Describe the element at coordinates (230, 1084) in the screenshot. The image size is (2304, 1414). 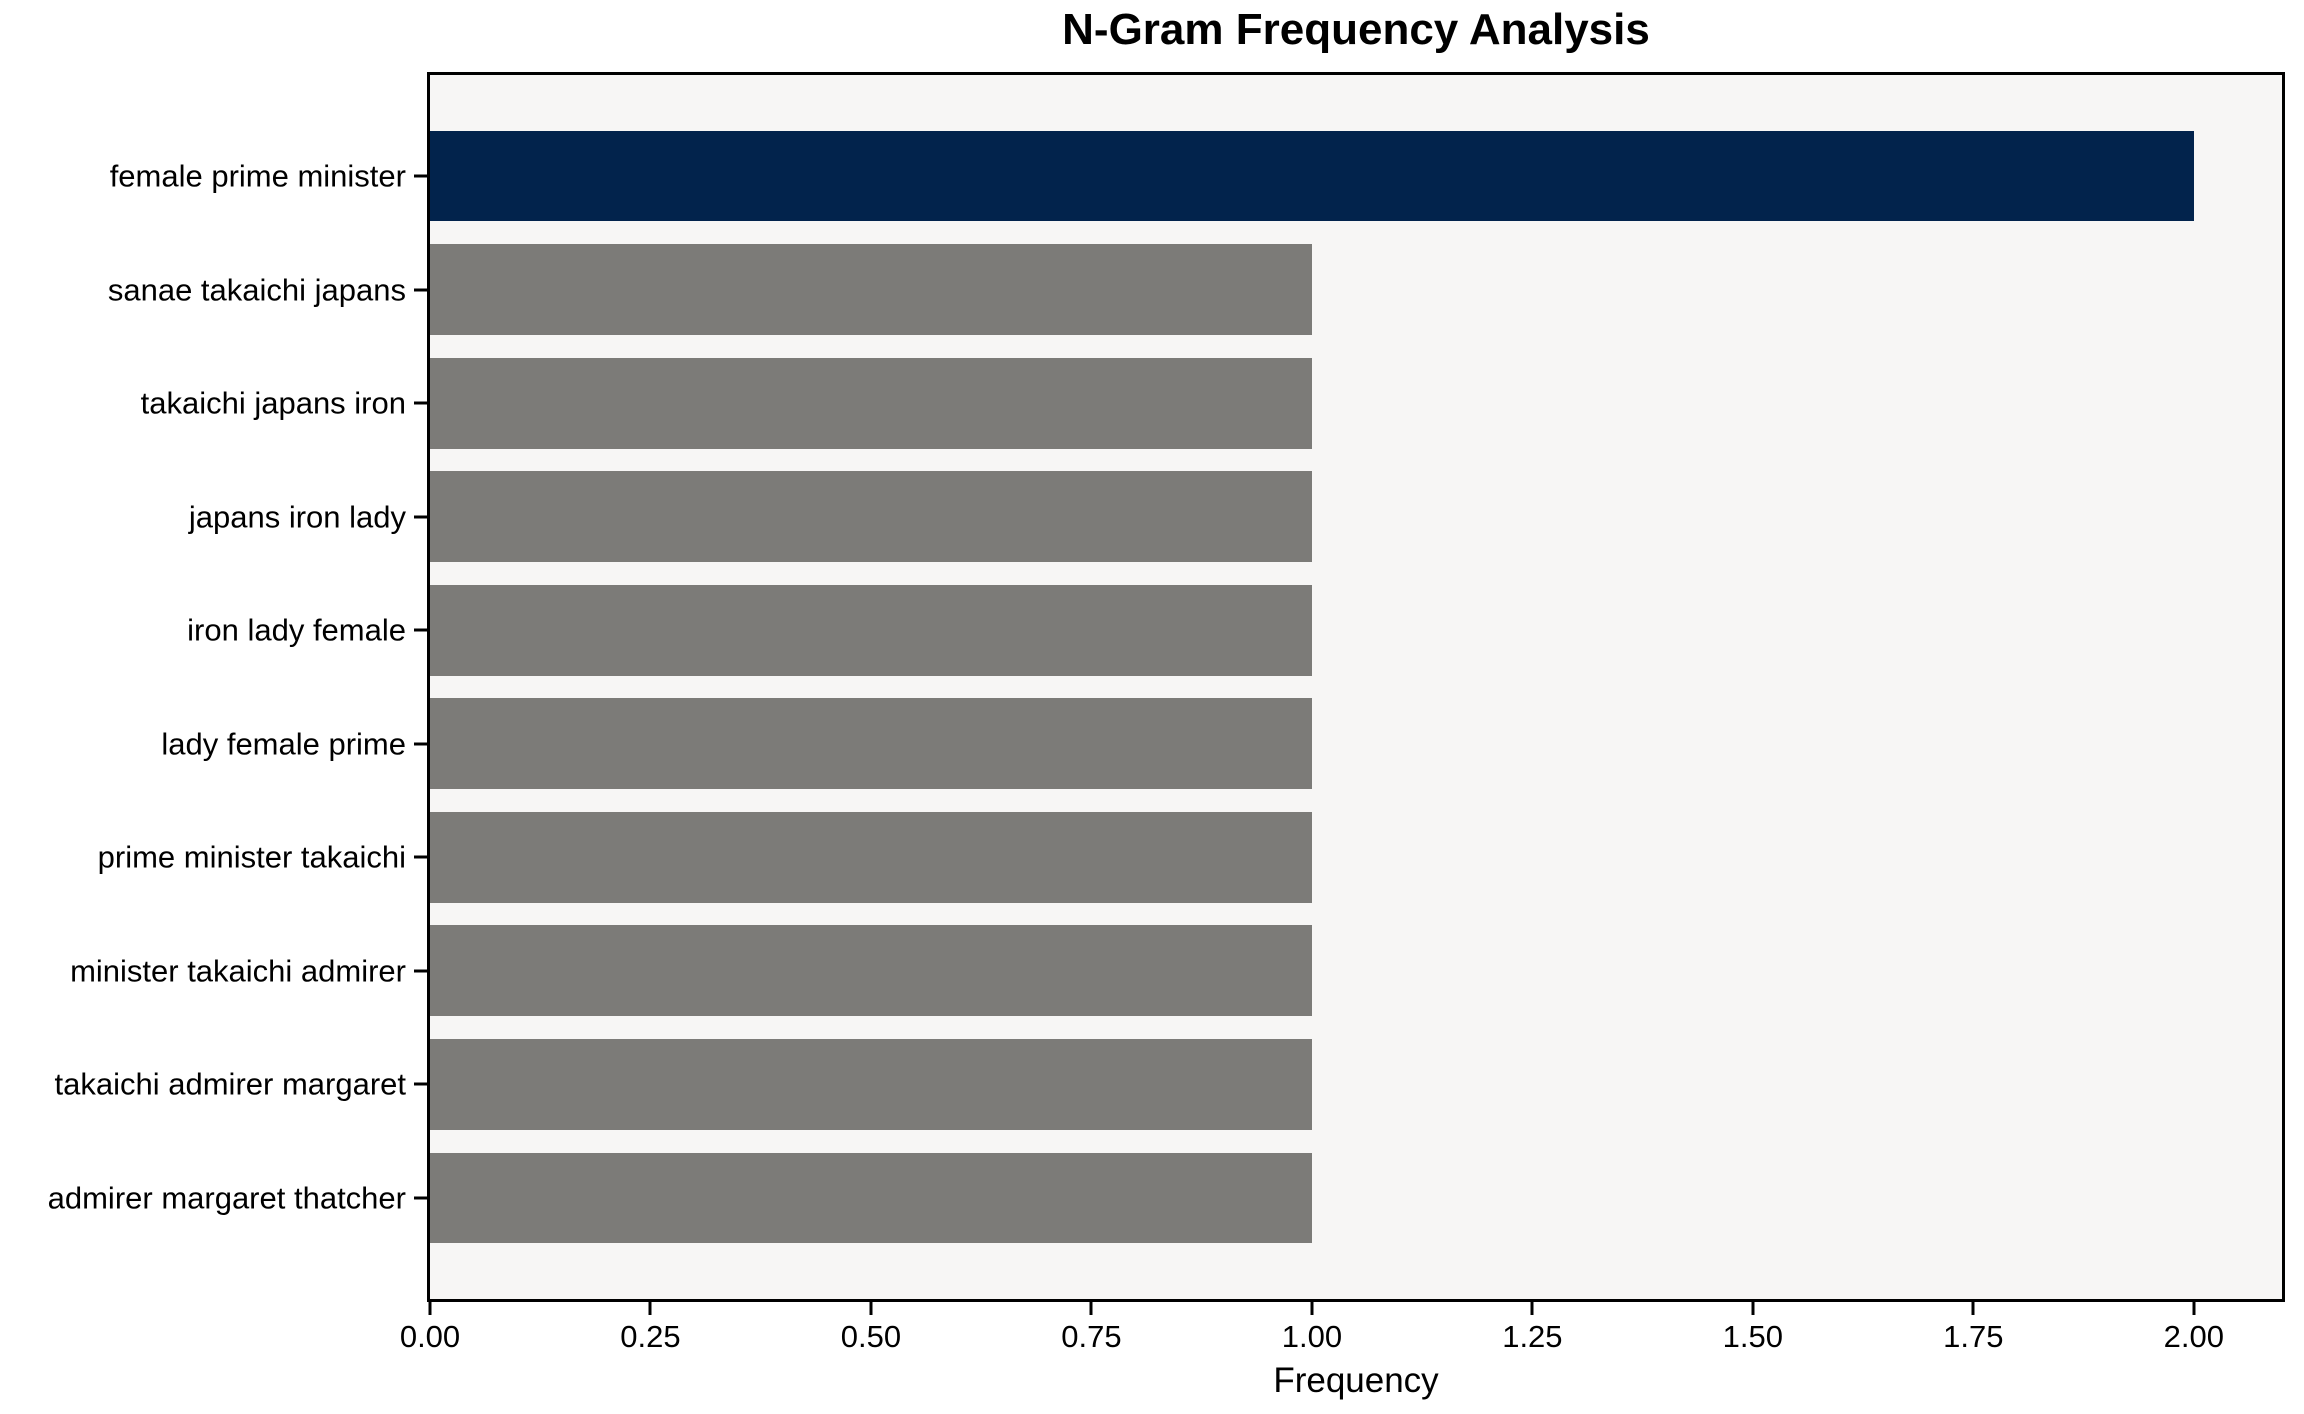
I see `y-tick-label: takaichi admirer margaret` at that location.